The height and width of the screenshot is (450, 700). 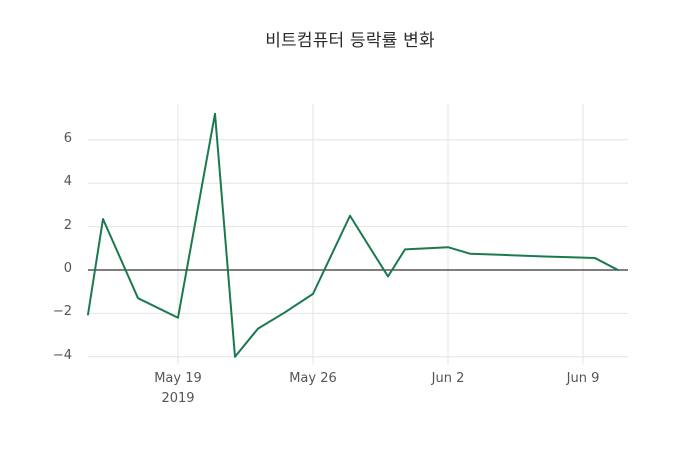 I want to click on x-axis-tick-label: Jun 2, so click(x=448, y=378).